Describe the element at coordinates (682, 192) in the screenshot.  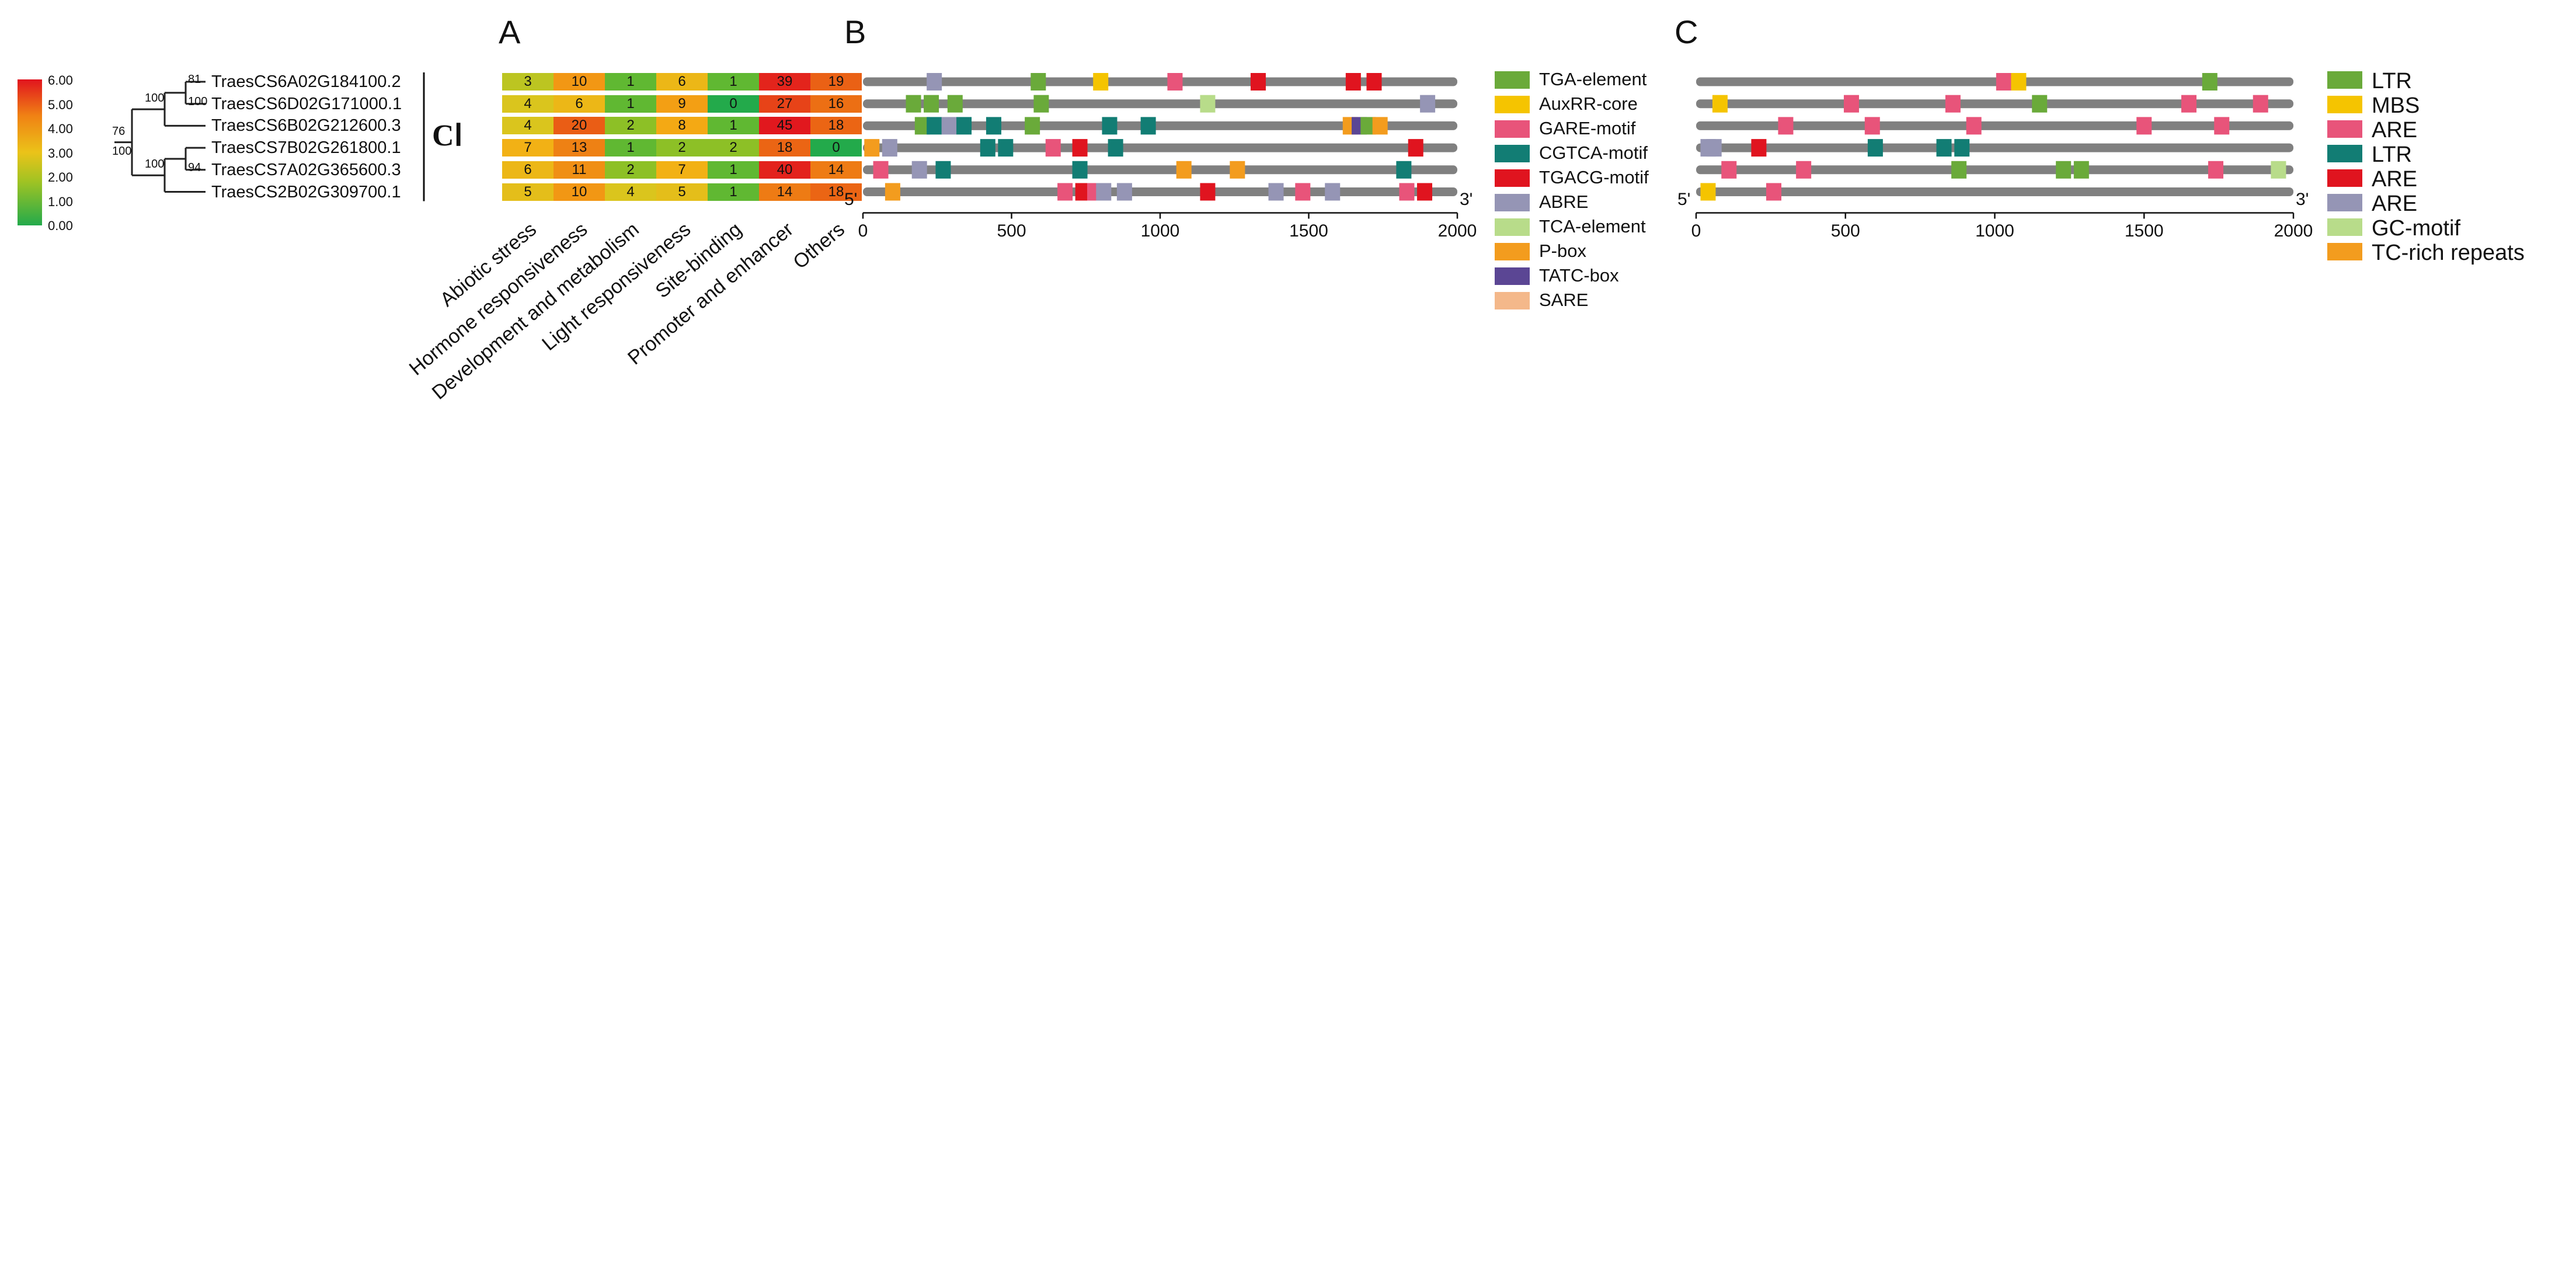
I see `heatmap-cell: 5` at that location.